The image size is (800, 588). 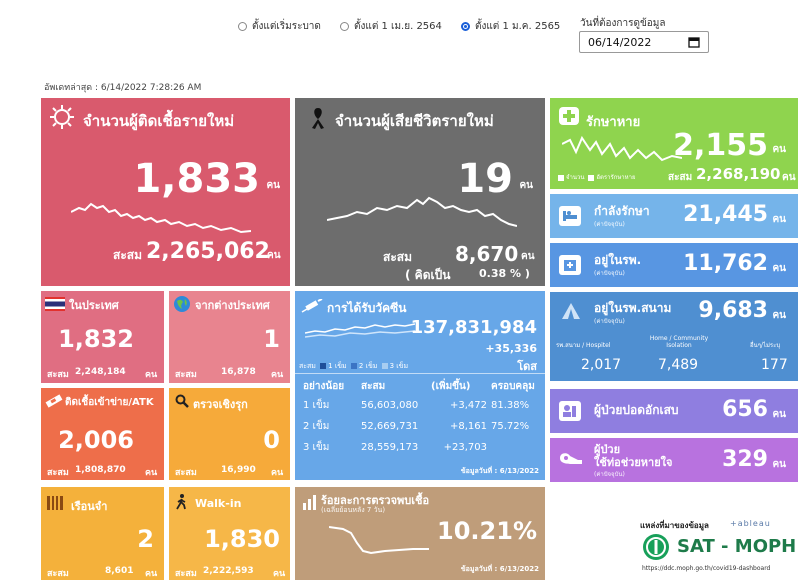 I want to click on atk-cum-label: สะสม, so click(x=58, y=473).